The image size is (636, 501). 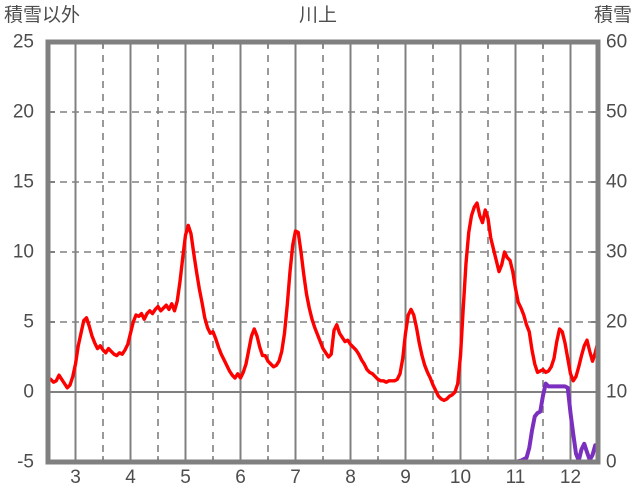 I want to click on x-axis-tick-label: 11, so click(x=515, y=477).